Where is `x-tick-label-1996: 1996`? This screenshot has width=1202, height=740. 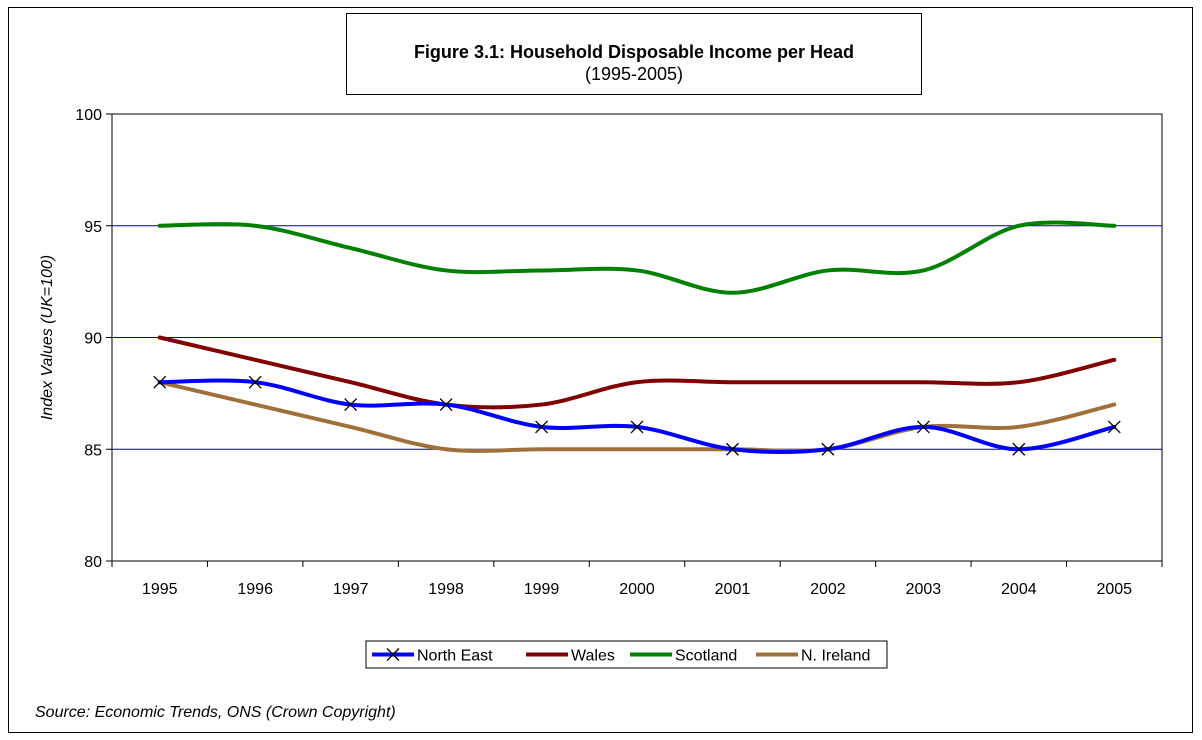
x-tick-label-1996: 1996 is located at coordinates (255, 589).